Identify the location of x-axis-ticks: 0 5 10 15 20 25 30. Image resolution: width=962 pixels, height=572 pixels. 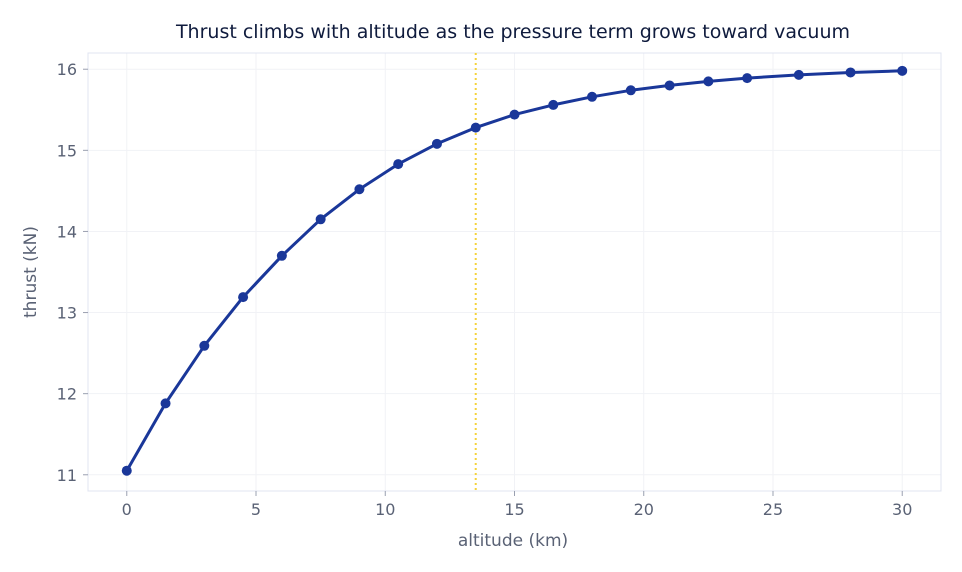
(517, 505).